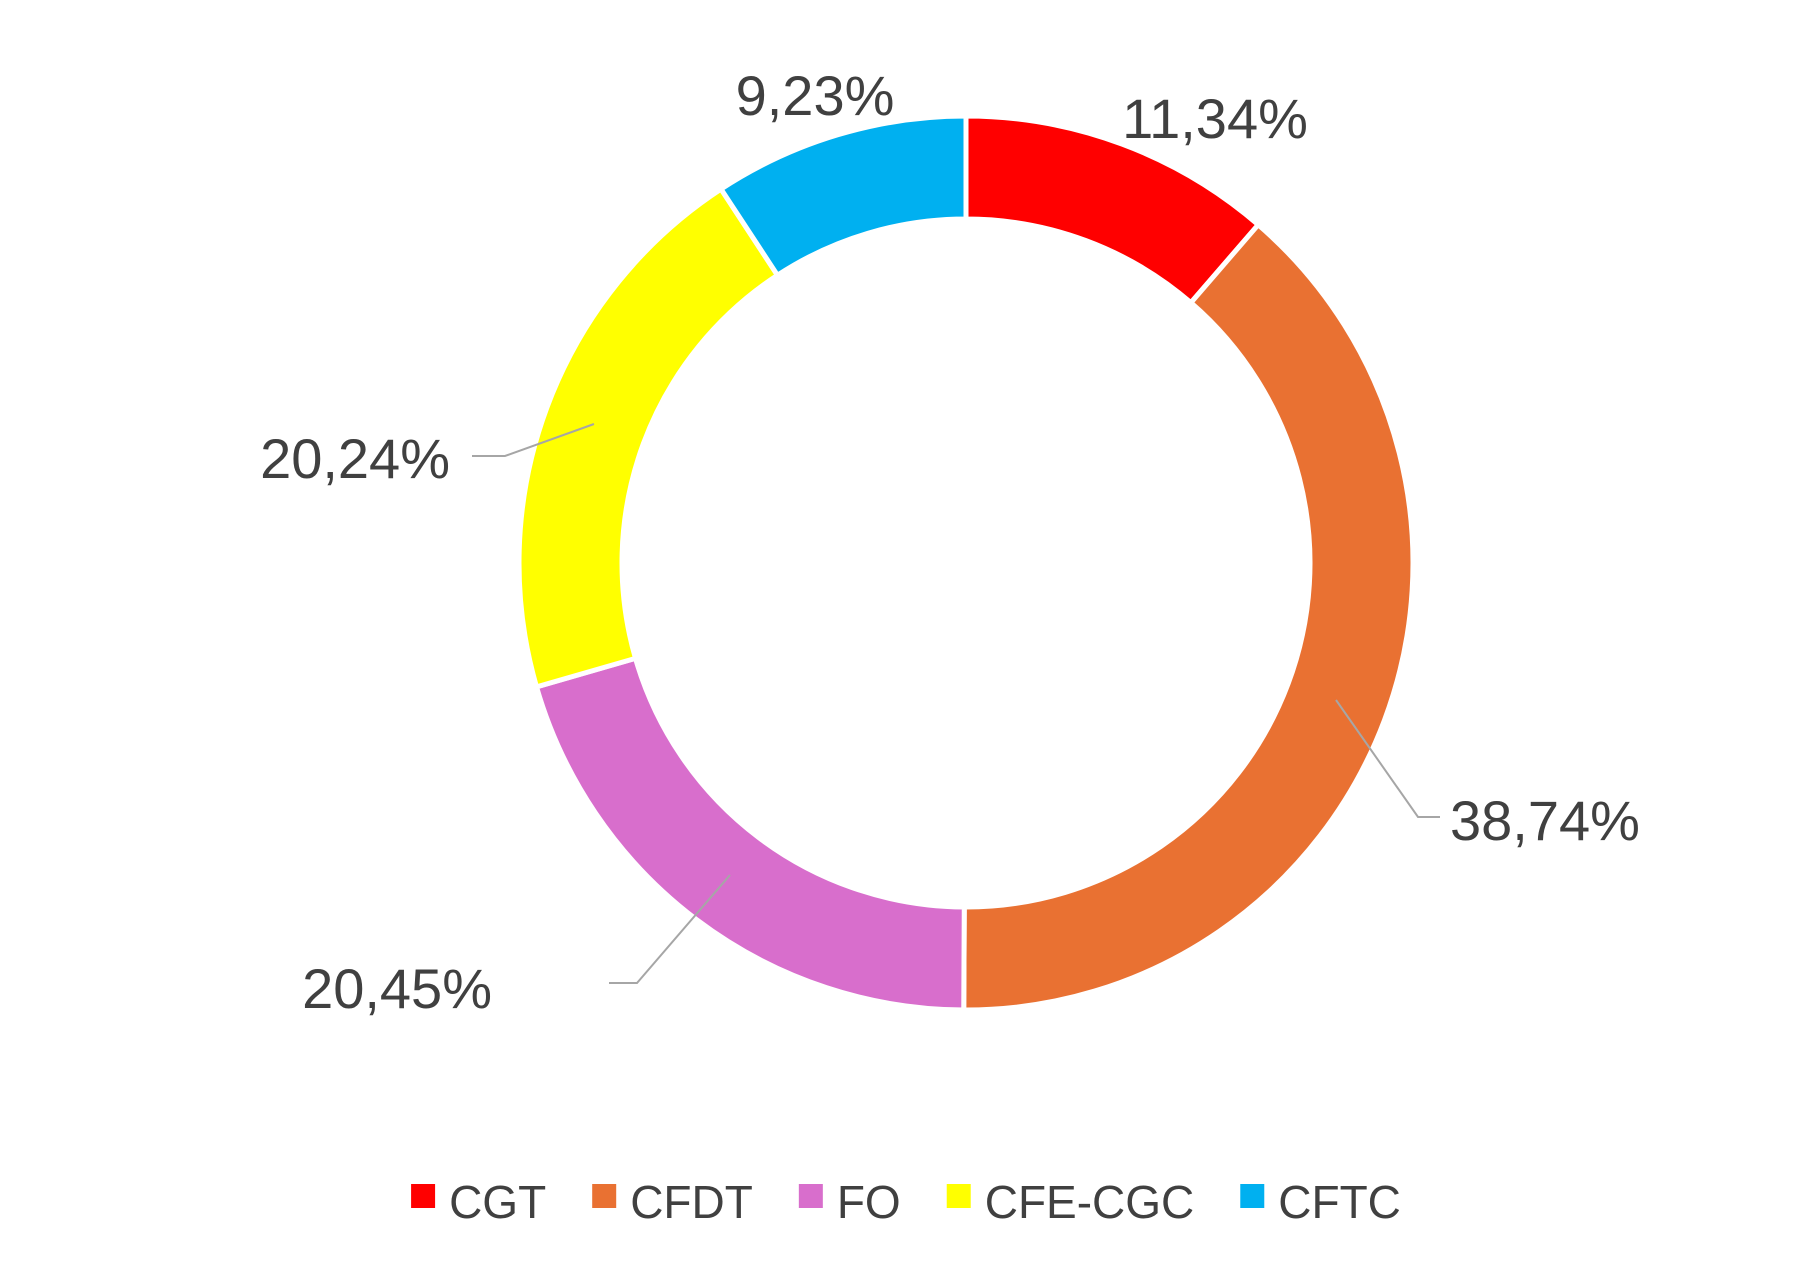 Image resolution: width=1812 pixels, height=1287 pixels. What do you see at coordinates (869, 1202) in the screenshot?
I see `legend-label-fo: FO` at bounding box center [869, 1202].